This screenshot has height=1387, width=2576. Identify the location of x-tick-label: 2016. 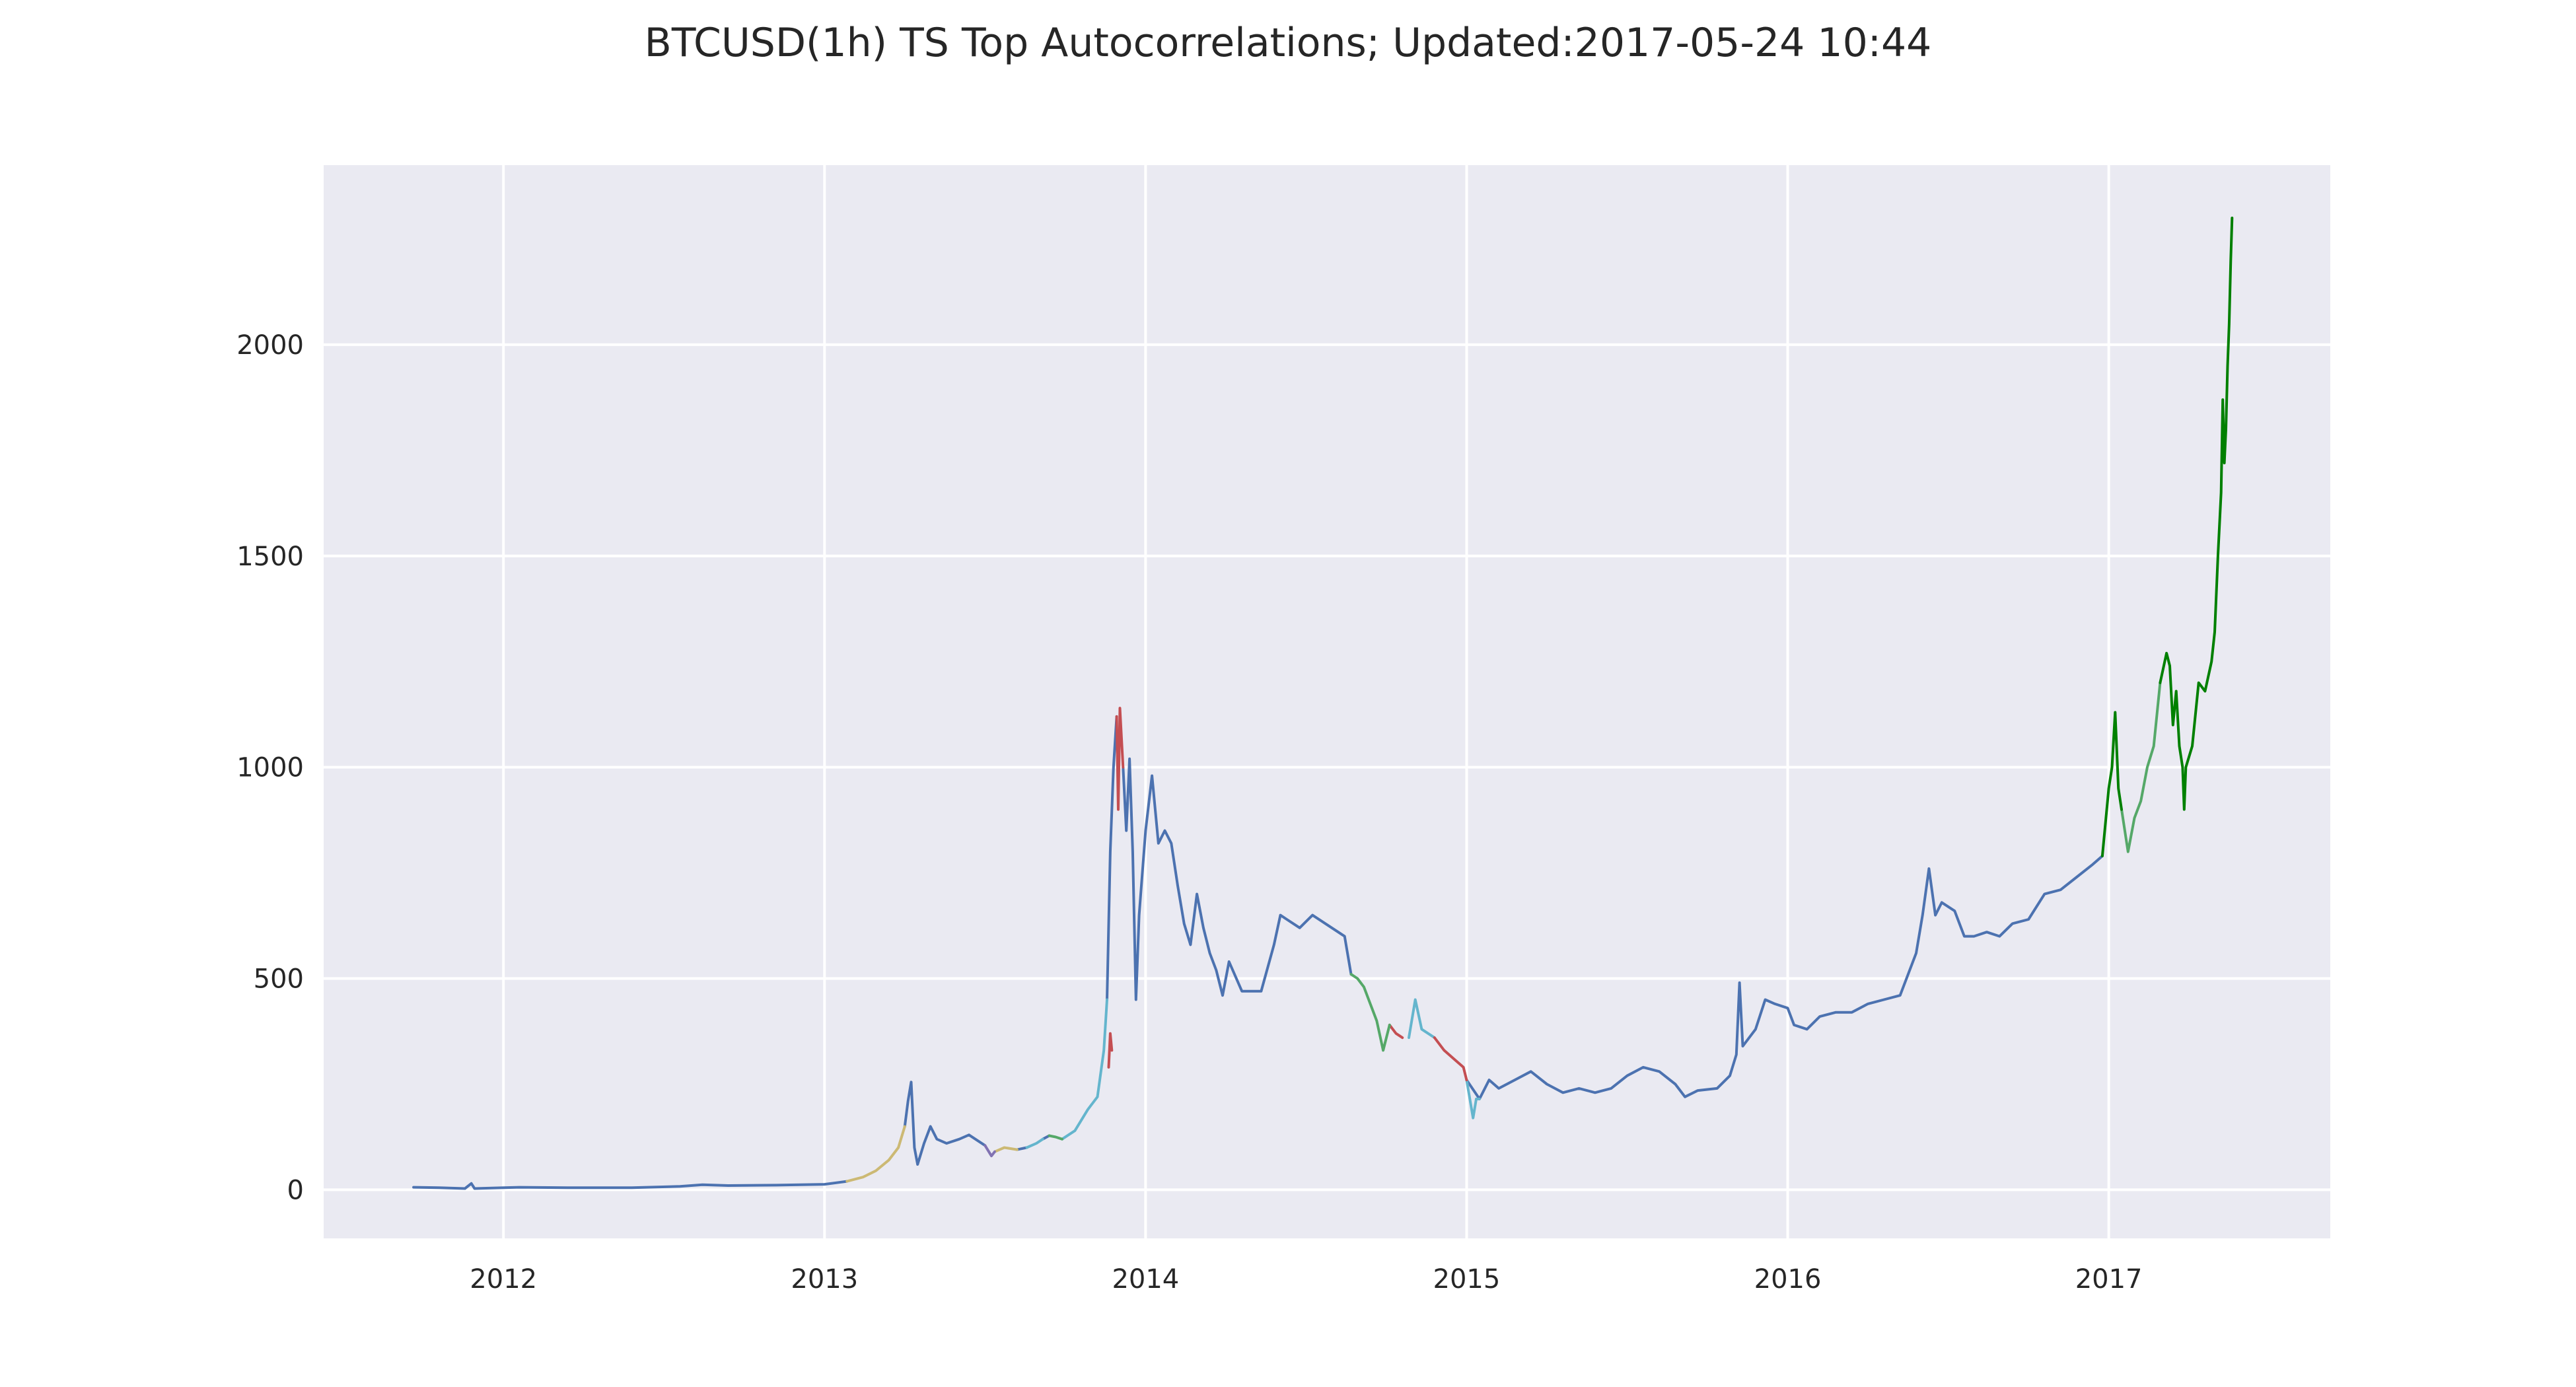
(1788, 1279).